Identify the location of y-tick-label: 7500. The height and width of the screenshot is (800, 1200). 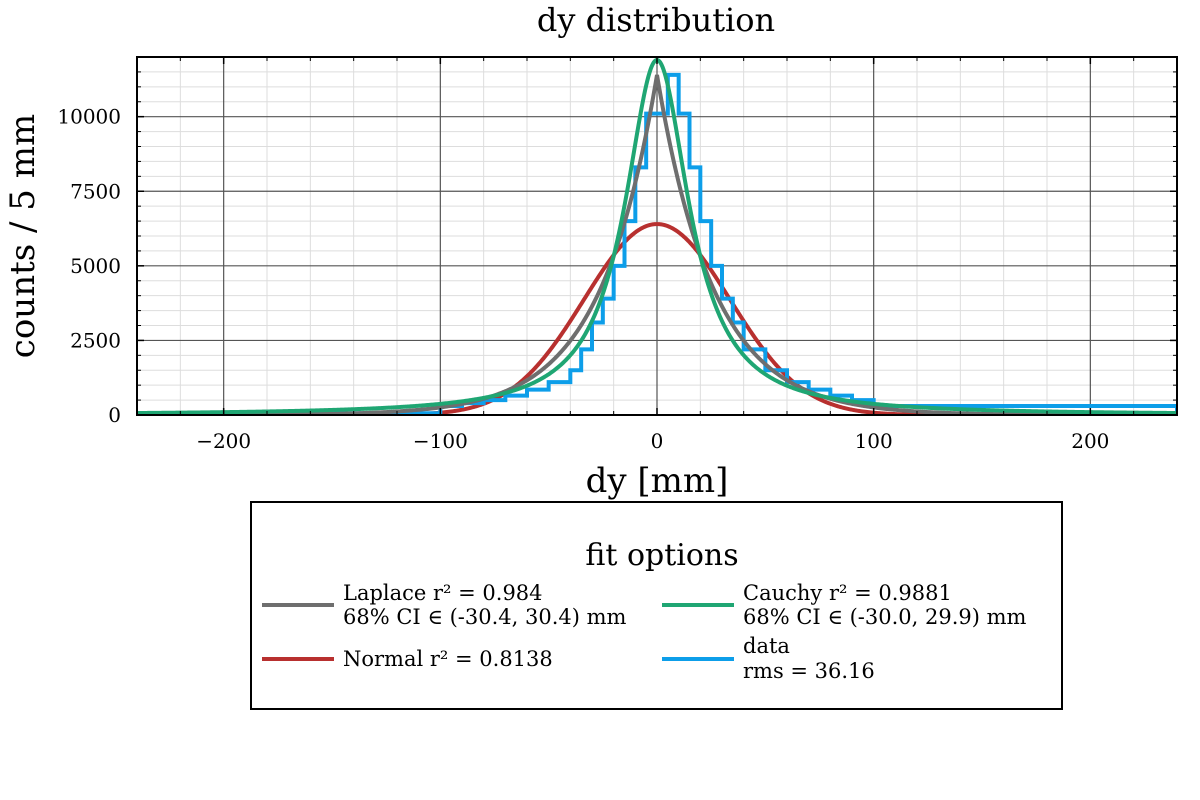
(95, 191).